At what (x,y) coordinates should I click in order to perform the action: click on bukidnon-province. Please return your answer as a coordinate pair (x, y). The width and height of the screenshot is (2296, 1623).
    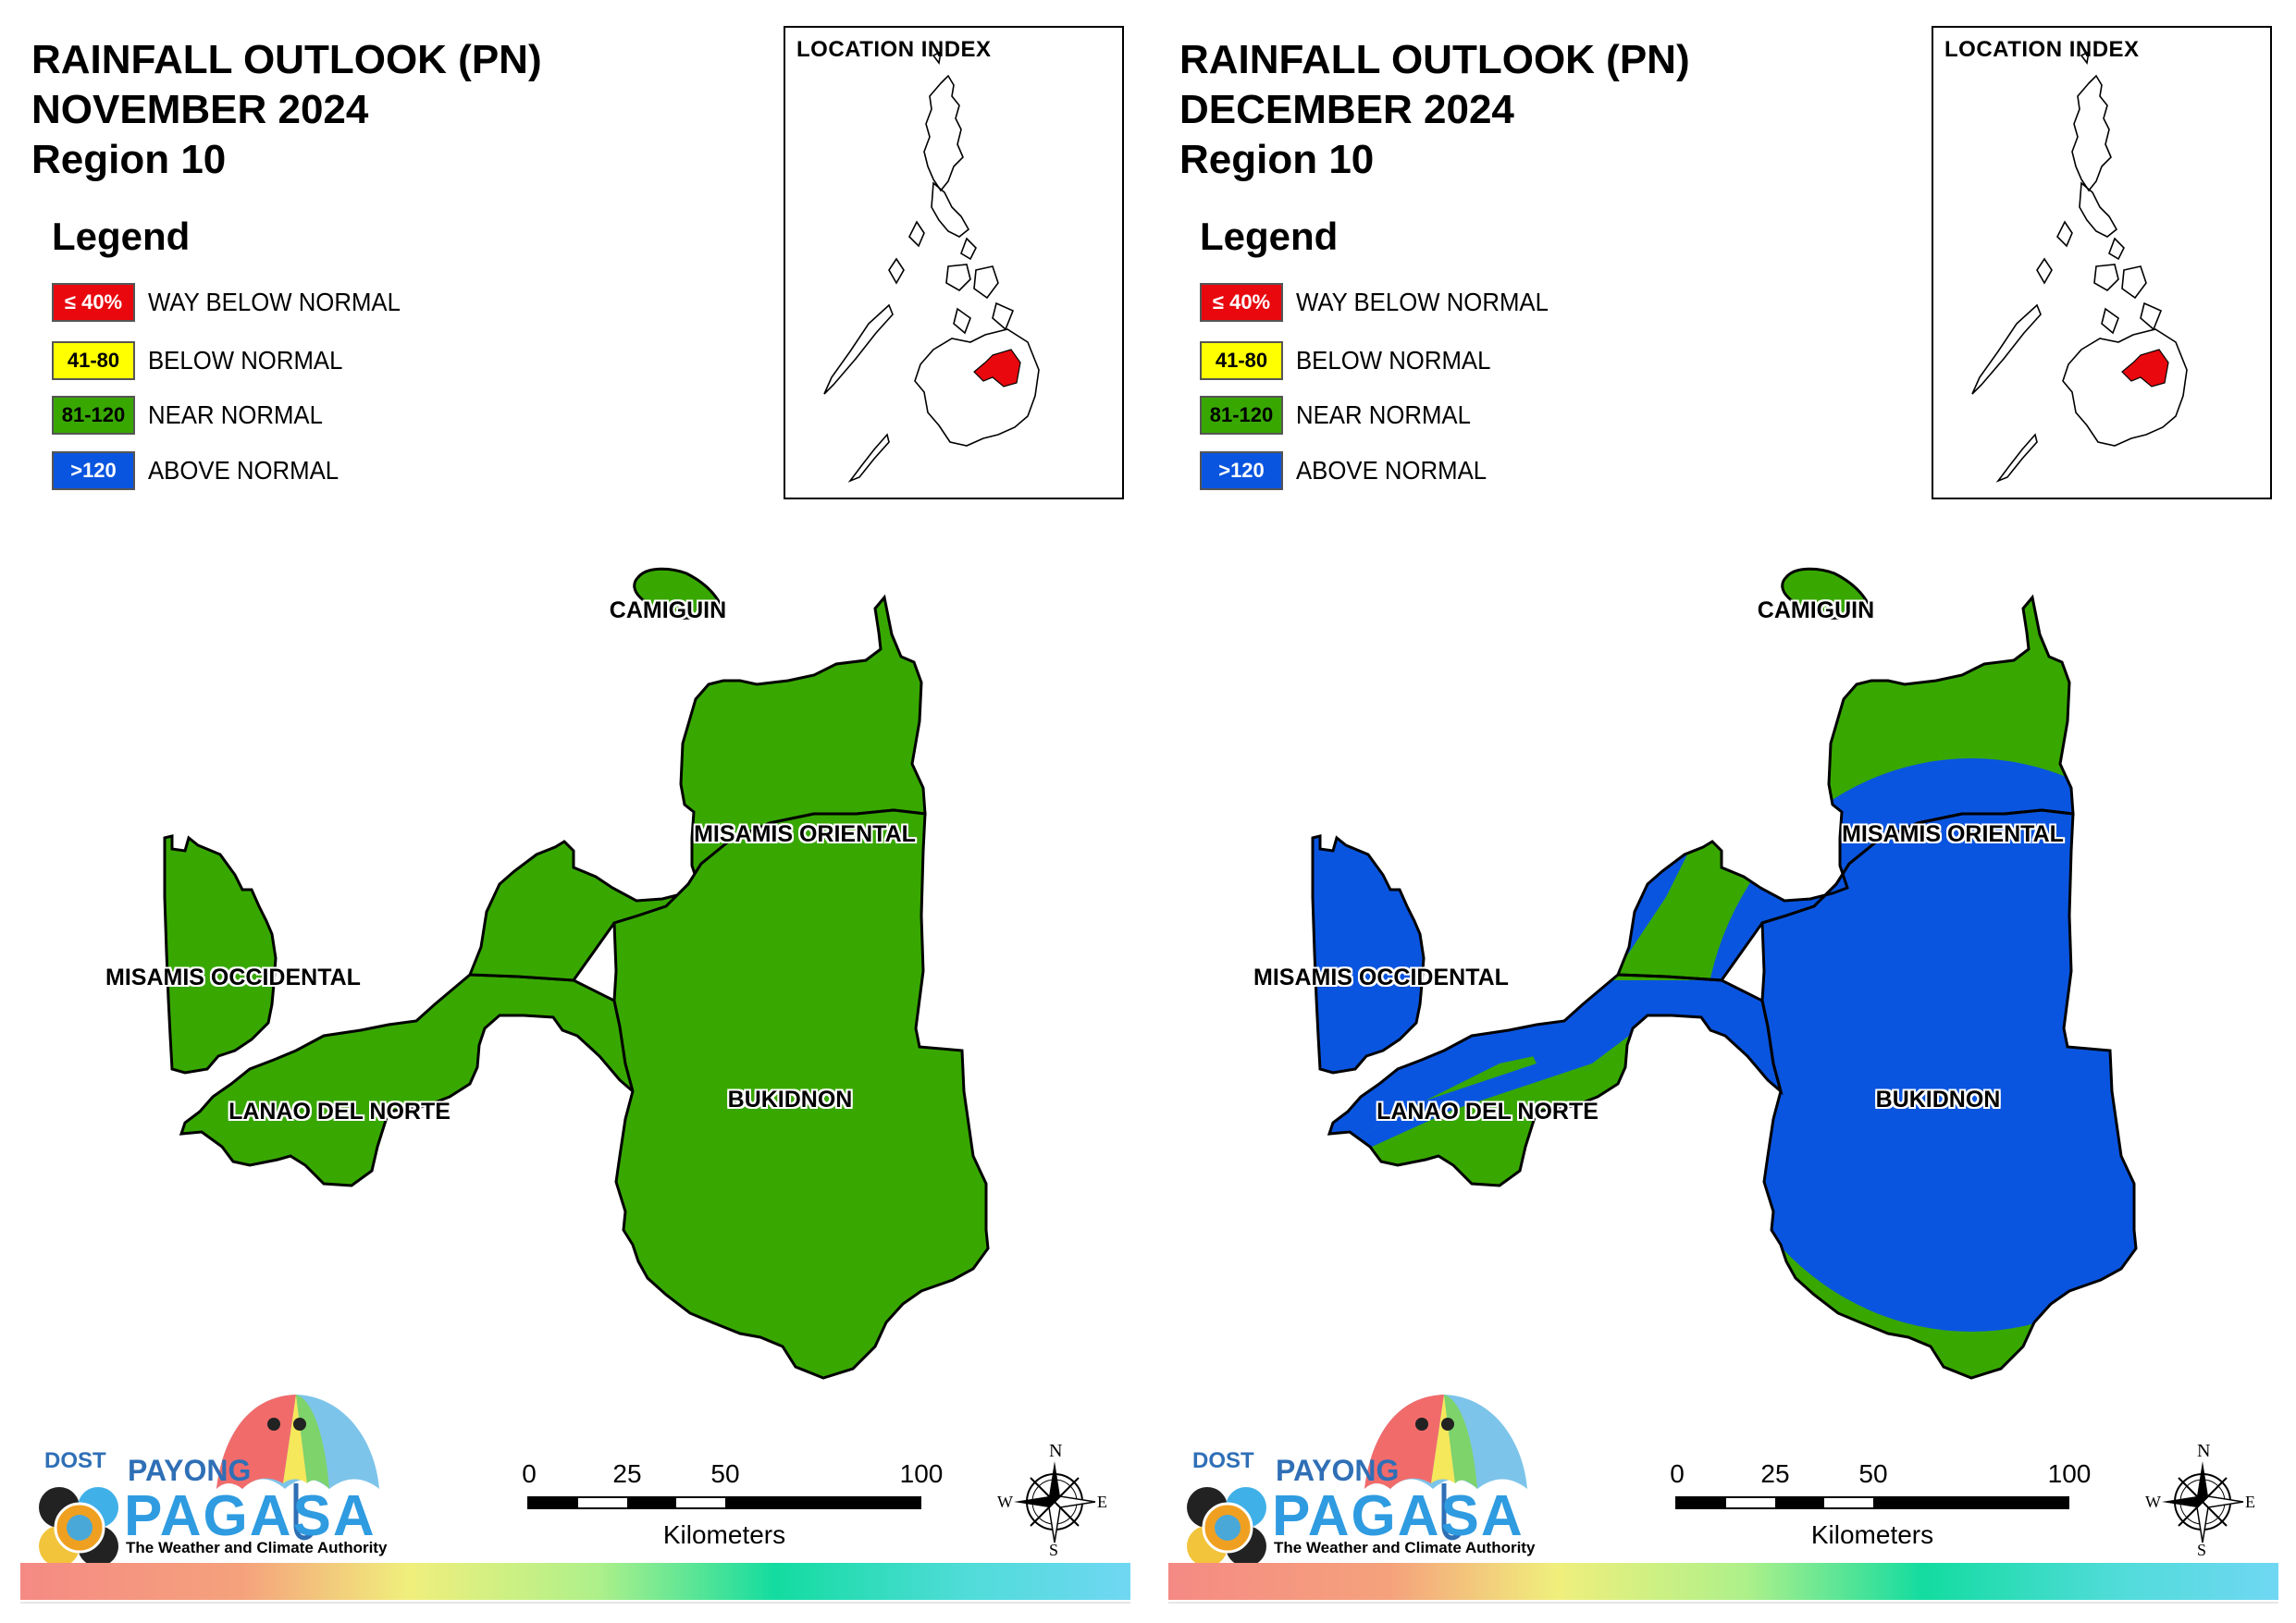
    Looking at the image, I should click on (801, 1094).